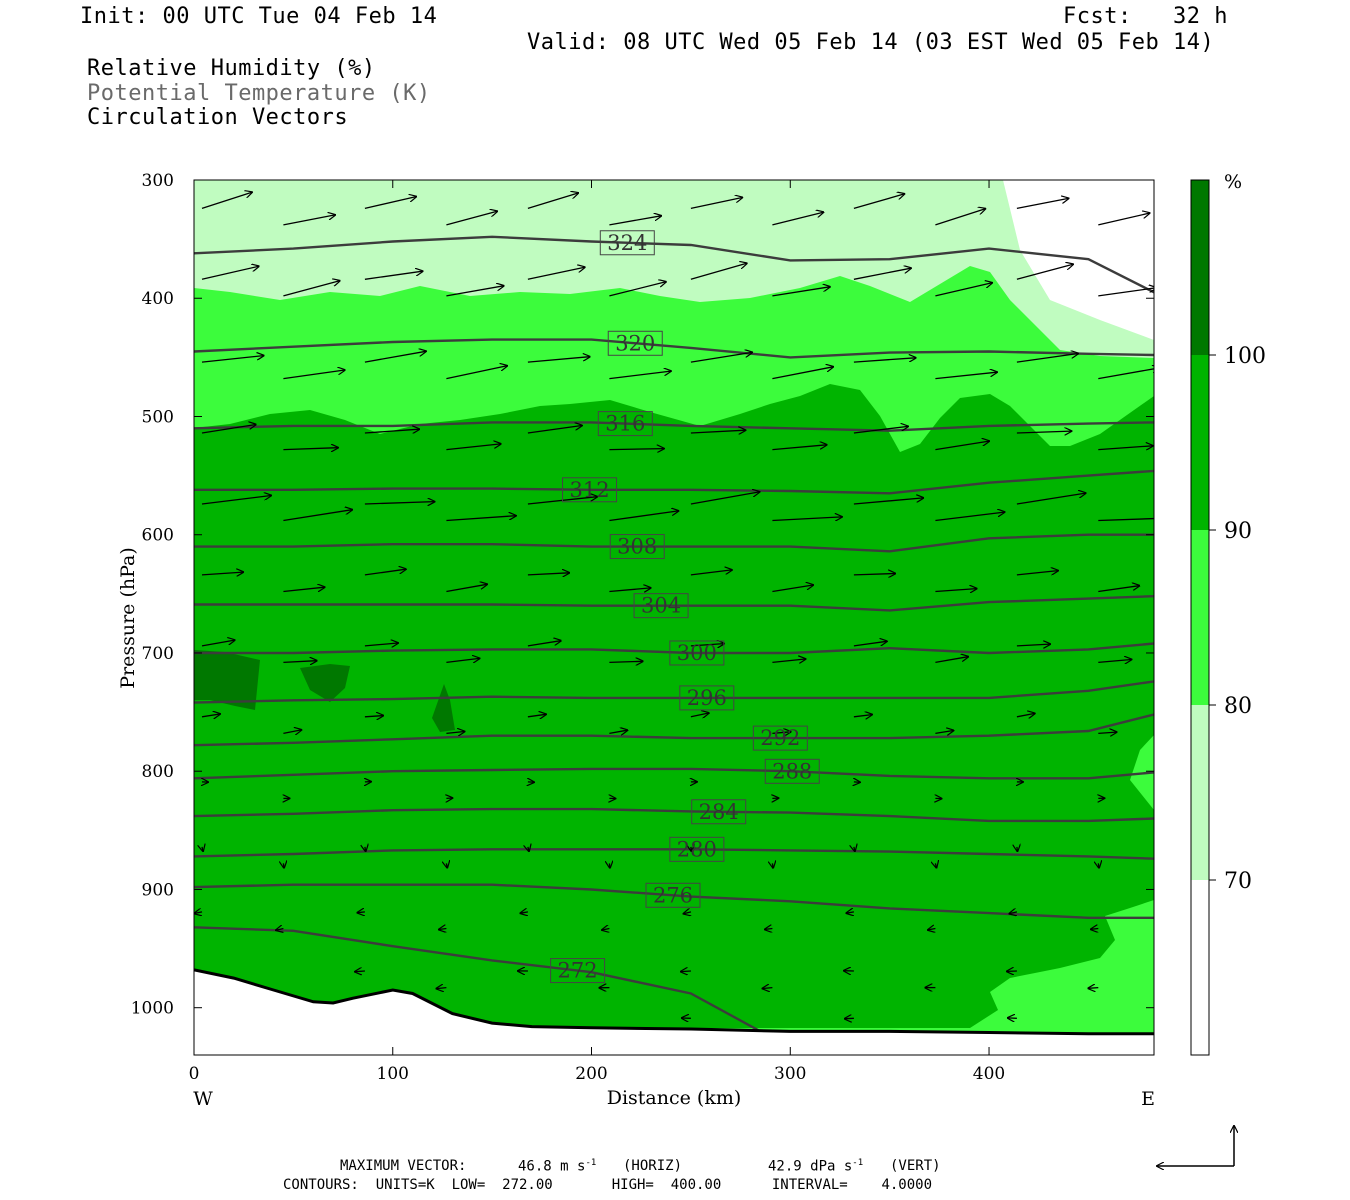 The height and width of the screenshot is (1200, 1350). I want to click on reference-vector, so click(1195, 1146).